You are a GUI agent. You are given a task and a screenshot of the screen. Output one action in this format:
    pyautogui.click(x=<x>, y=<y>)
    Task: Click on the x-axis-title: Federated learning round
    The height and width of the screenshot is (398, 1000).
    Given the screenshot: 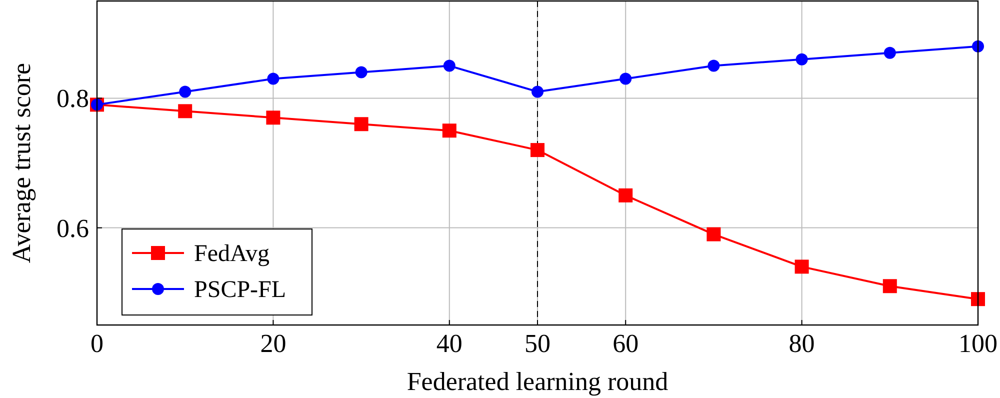 What is the action you would take?
    pyautogui.click(x=537, y=381)
    